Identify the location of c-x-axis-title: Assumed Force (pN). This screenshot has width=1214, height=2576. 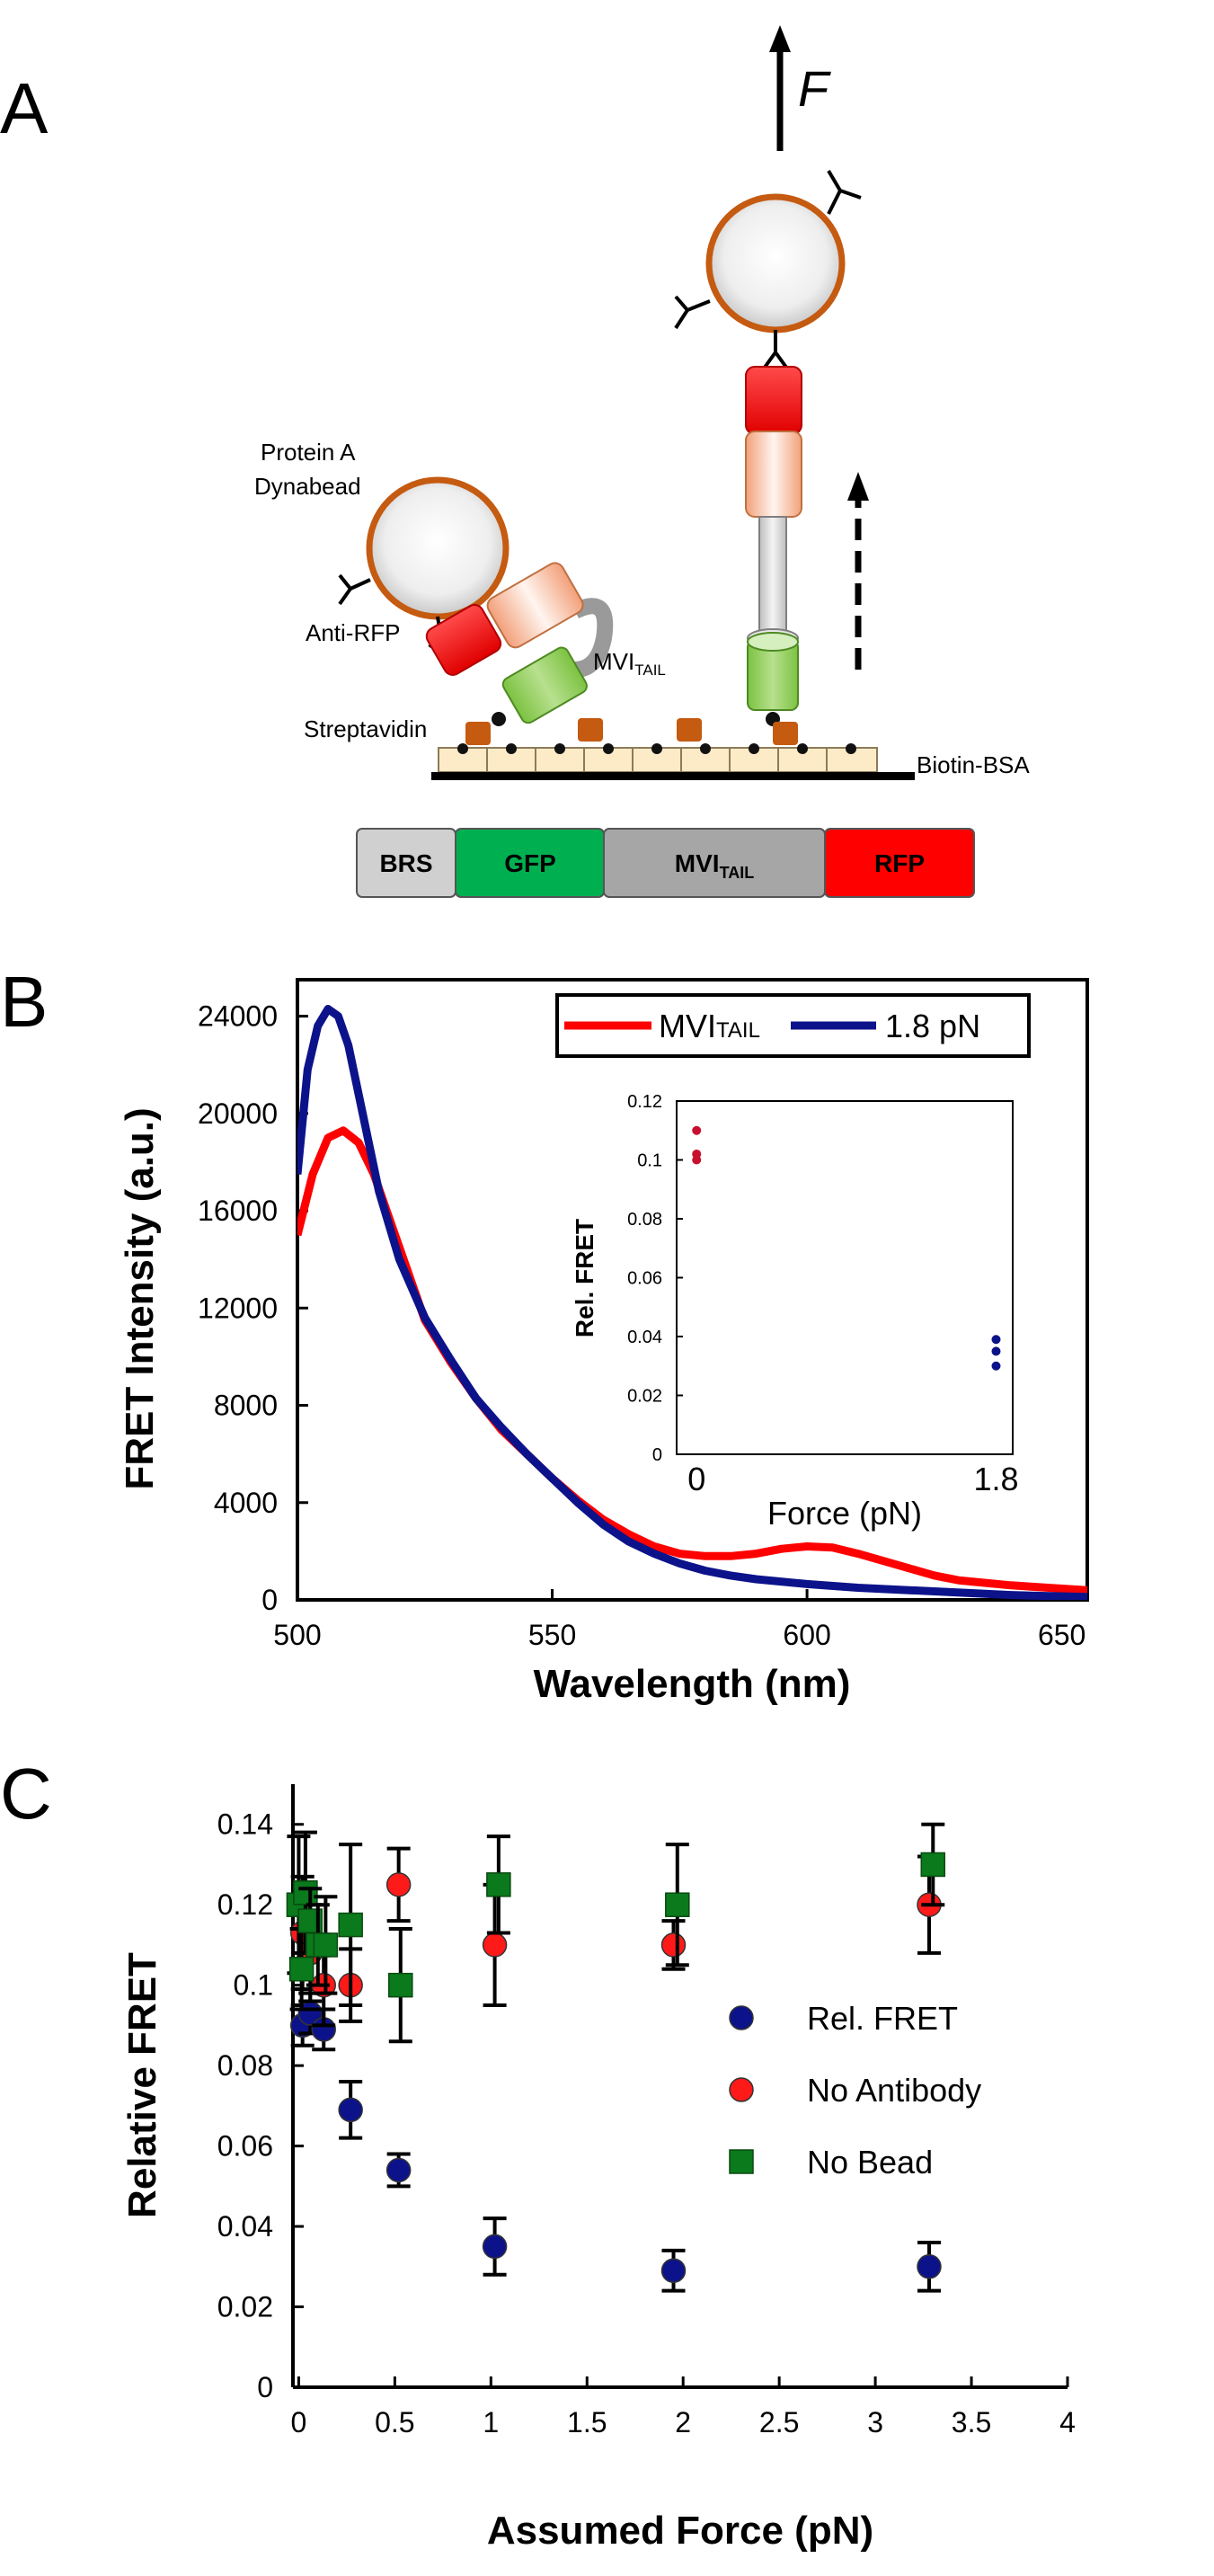
(680, 2531).